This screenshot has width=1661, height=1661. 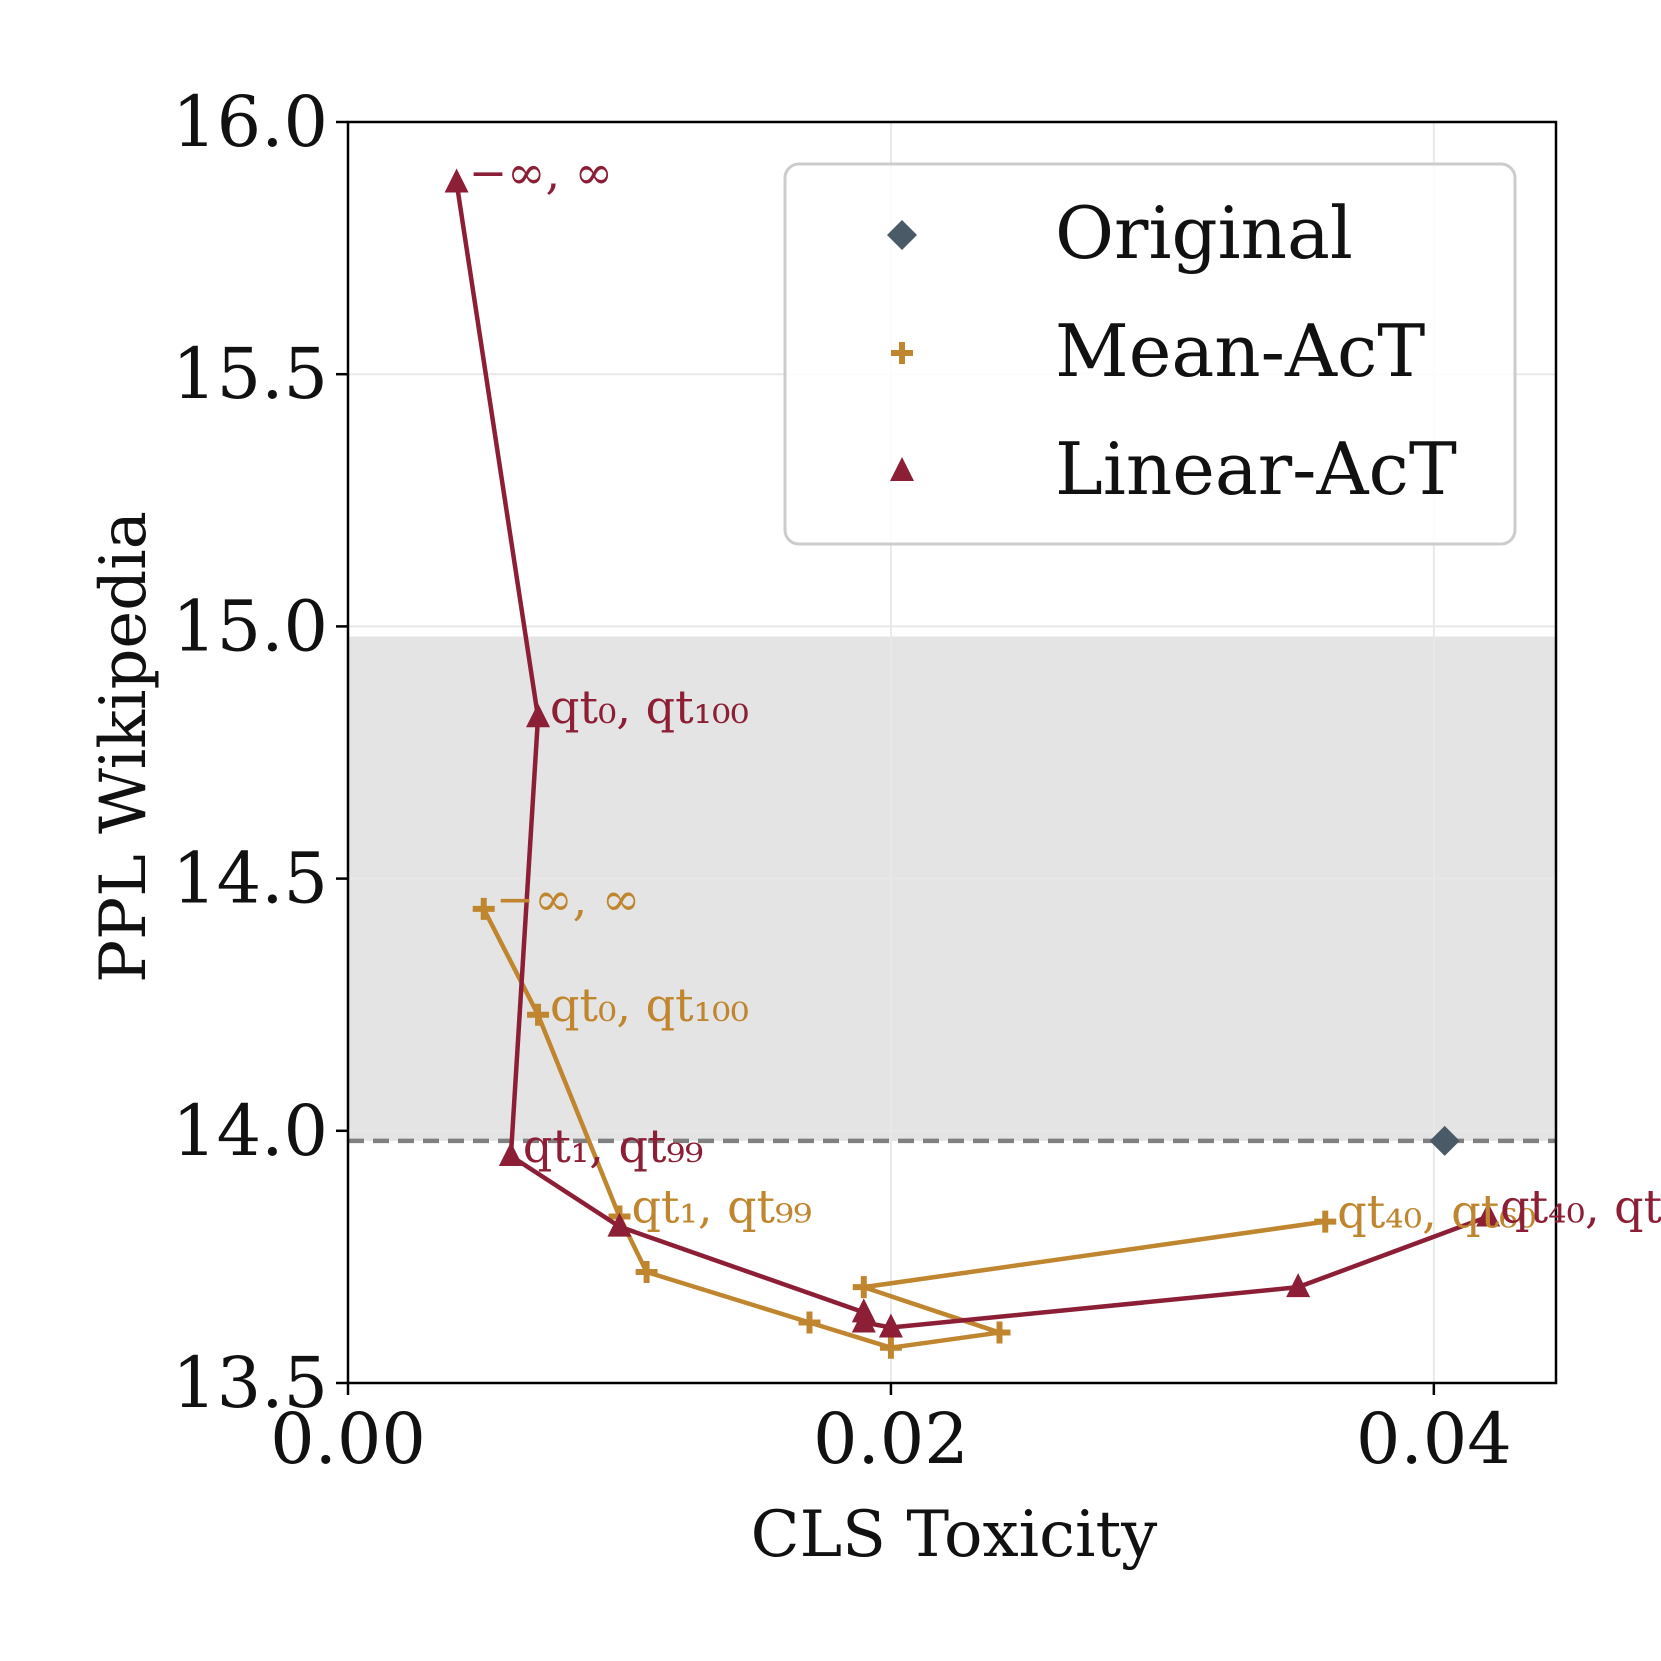 I want to click on annotation-2: qt₁, qt₉₉, so click(x=721, y=1207).